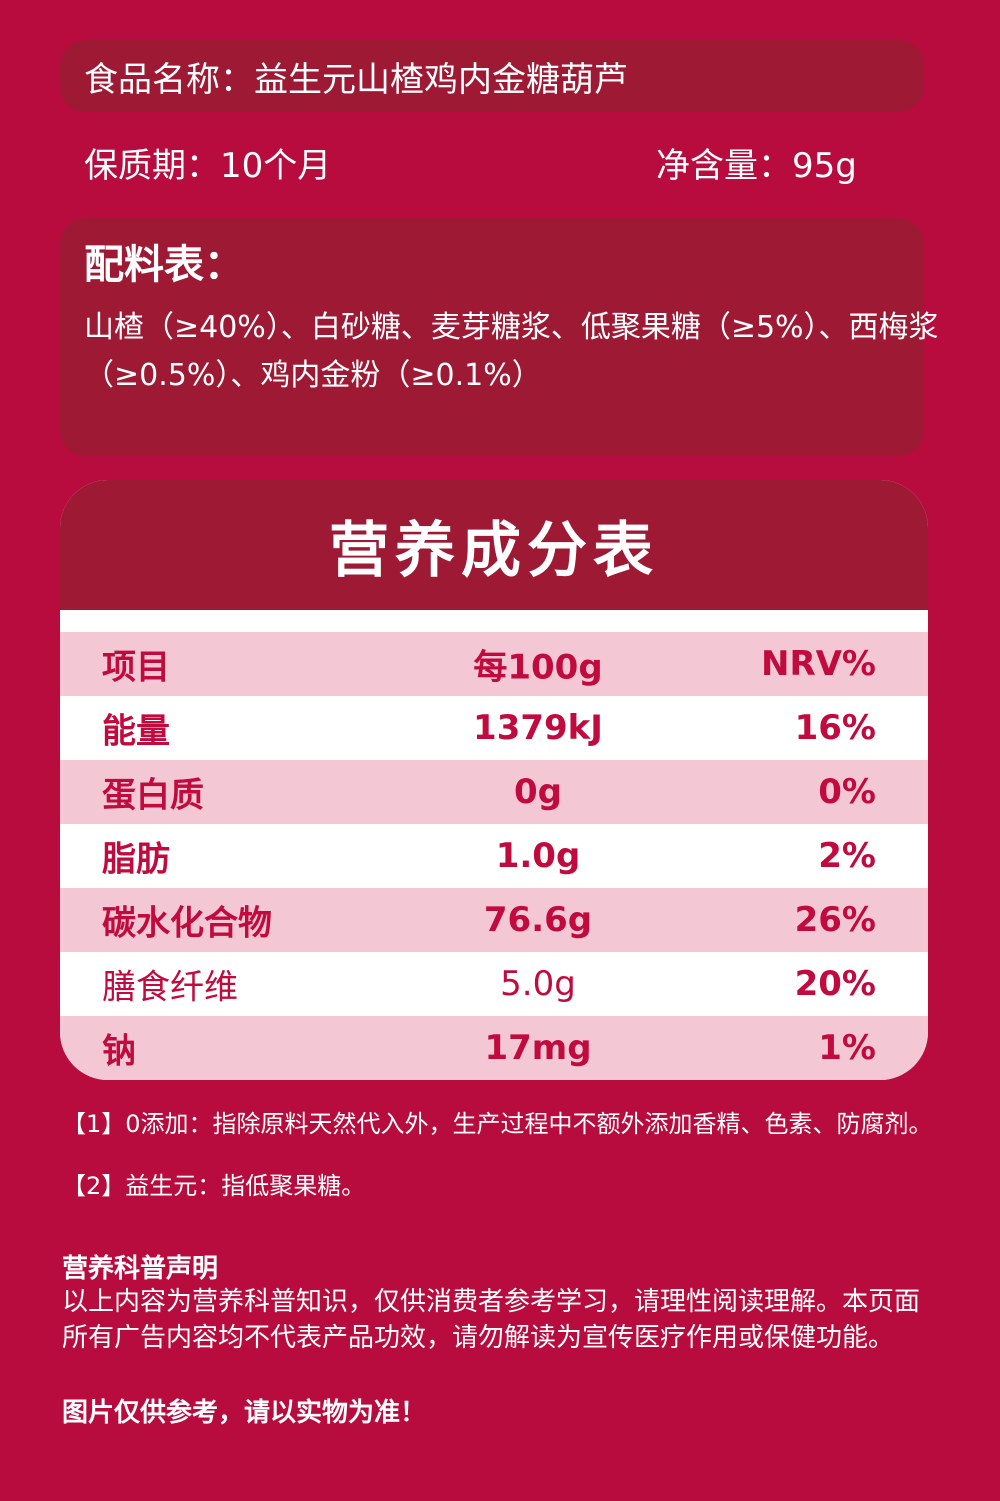 This screenshot has width=1000, height=1501. I want to click on row-nrv: 16%, so click(835, 728).